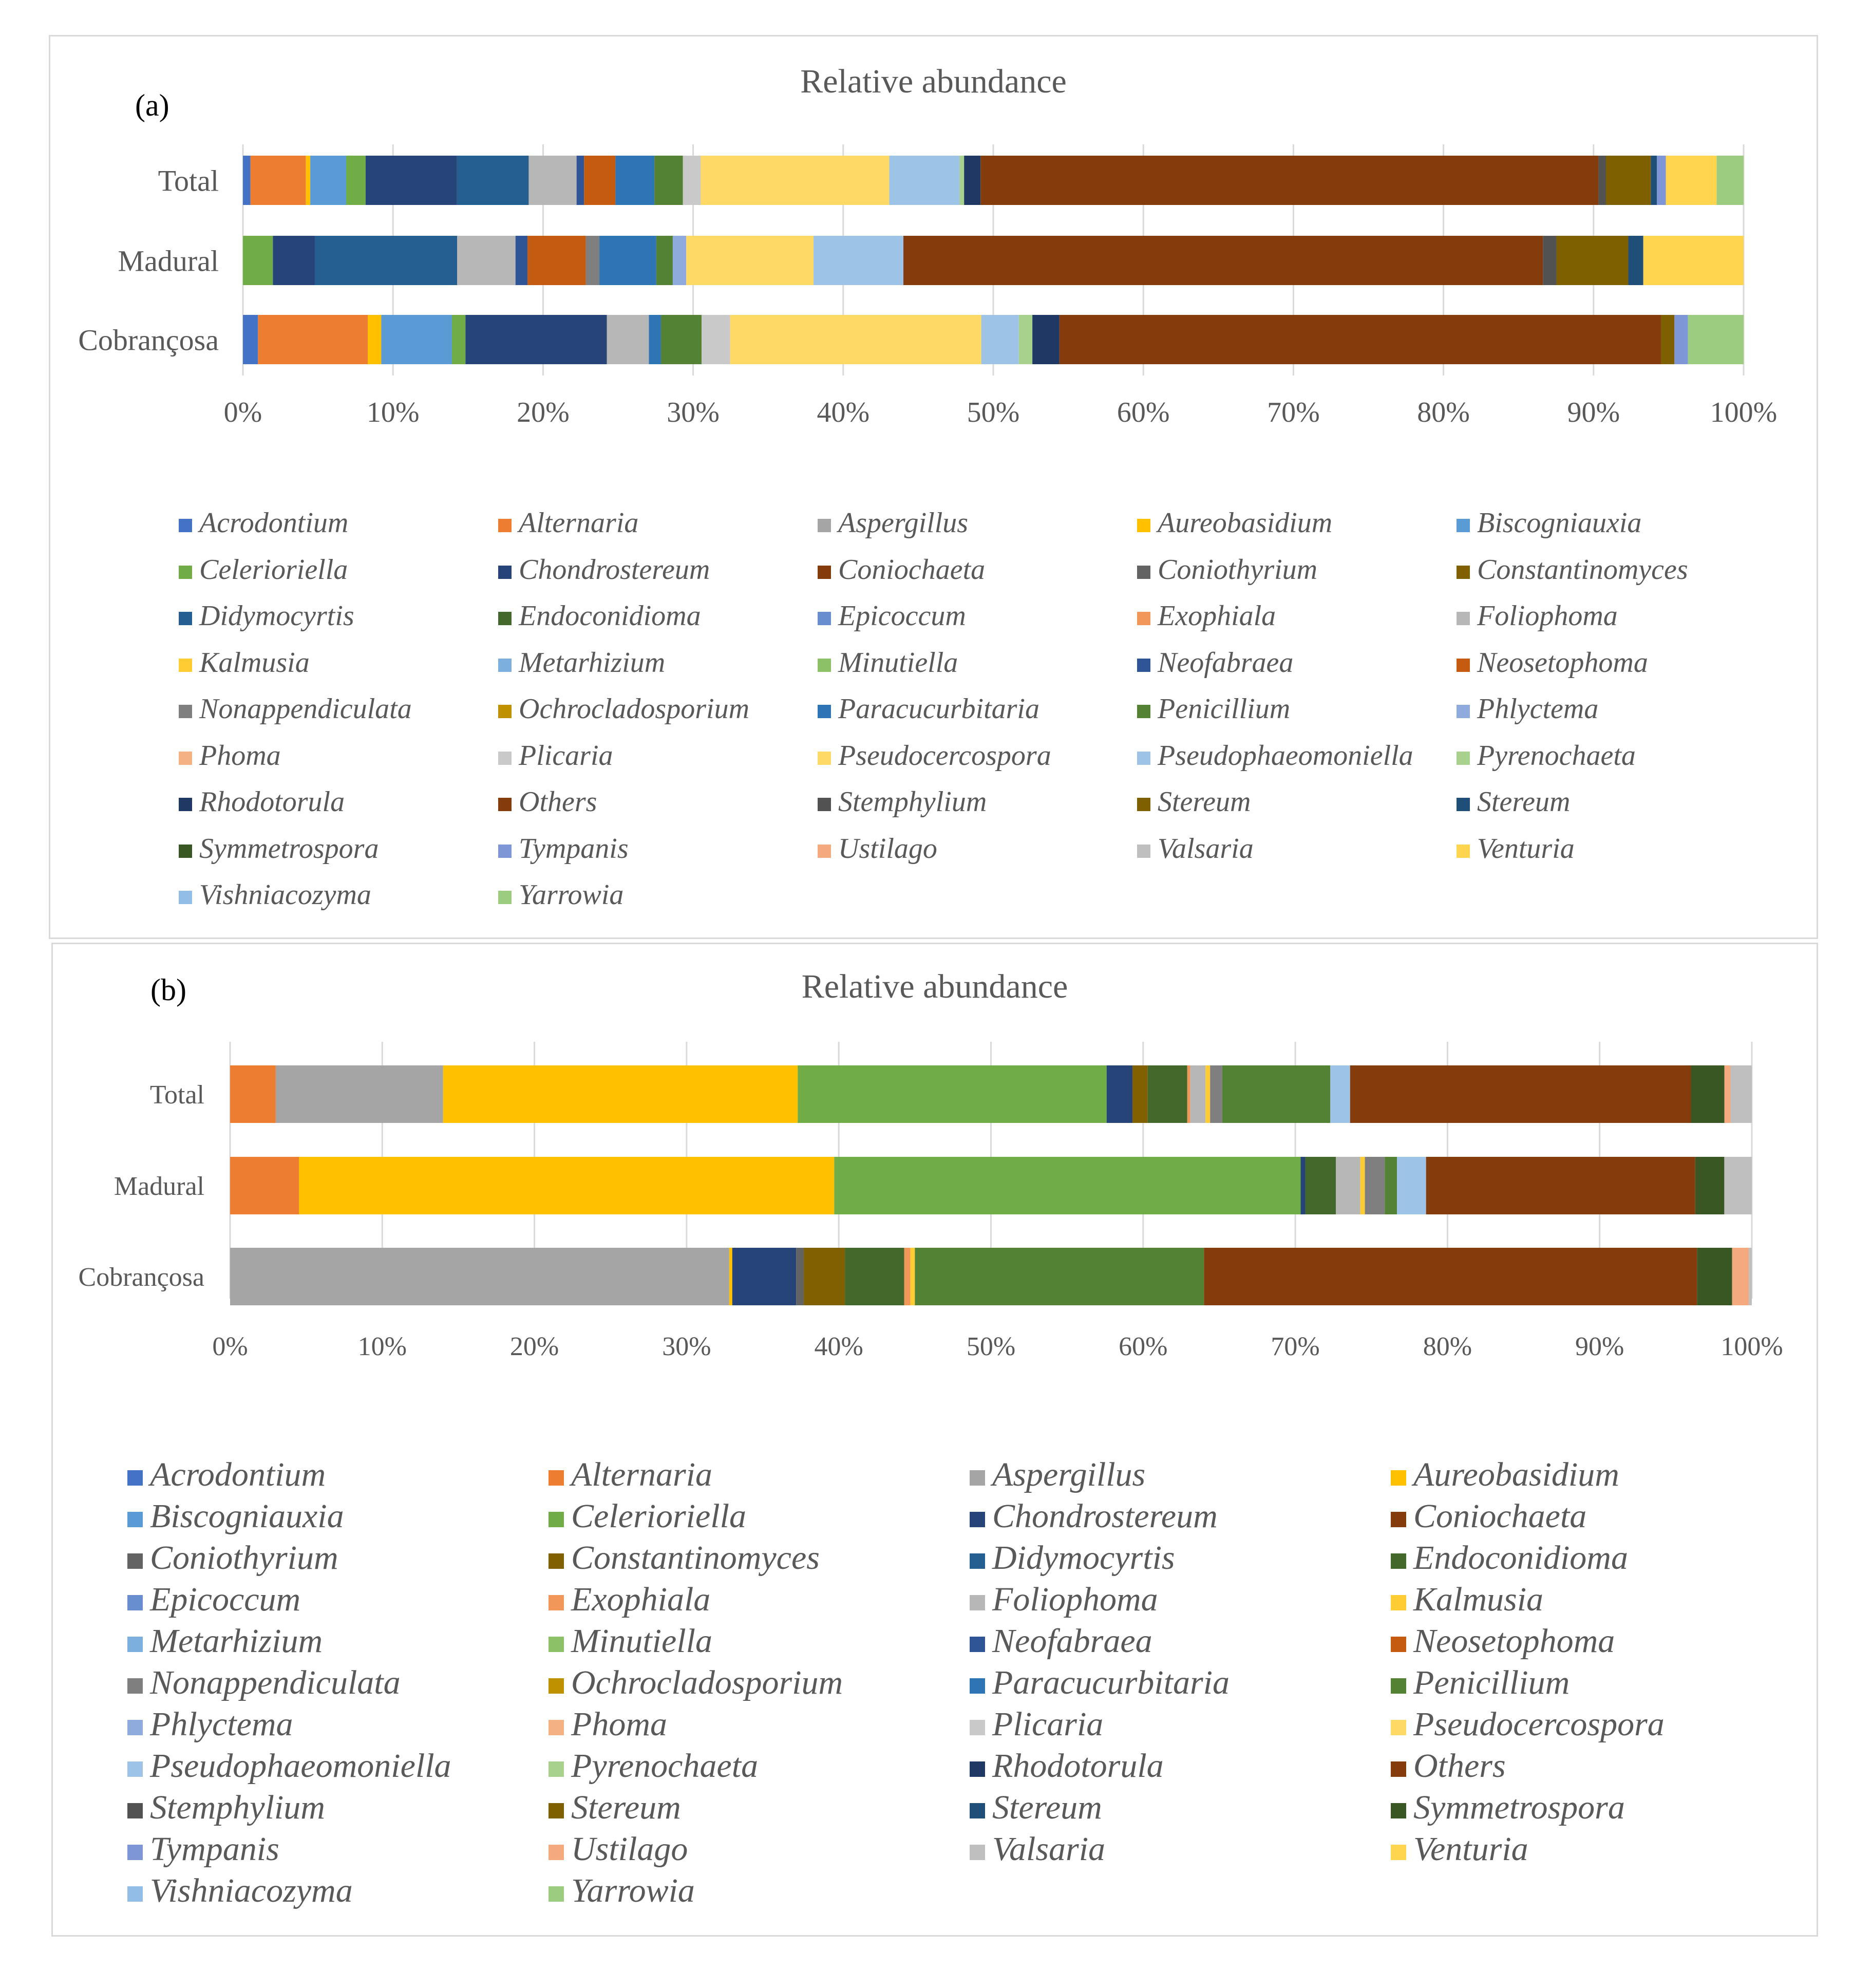 The width and height of the screenshot is (1853, 1988). Describe the element at coordinates (244, 663) in the screenshot. I see `legend-item-kalmusia: Kalmusia` at that location.